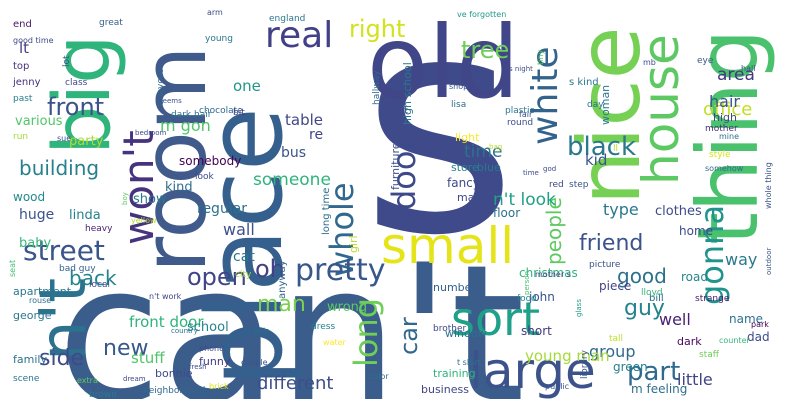  Describe the element at coordinates (467, 137) in the screenshot. I see `word: light` at that location.